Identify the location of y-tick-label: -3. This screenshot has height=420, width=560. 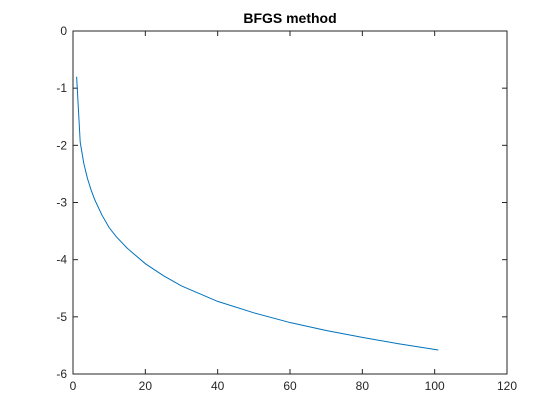
(61, 203).